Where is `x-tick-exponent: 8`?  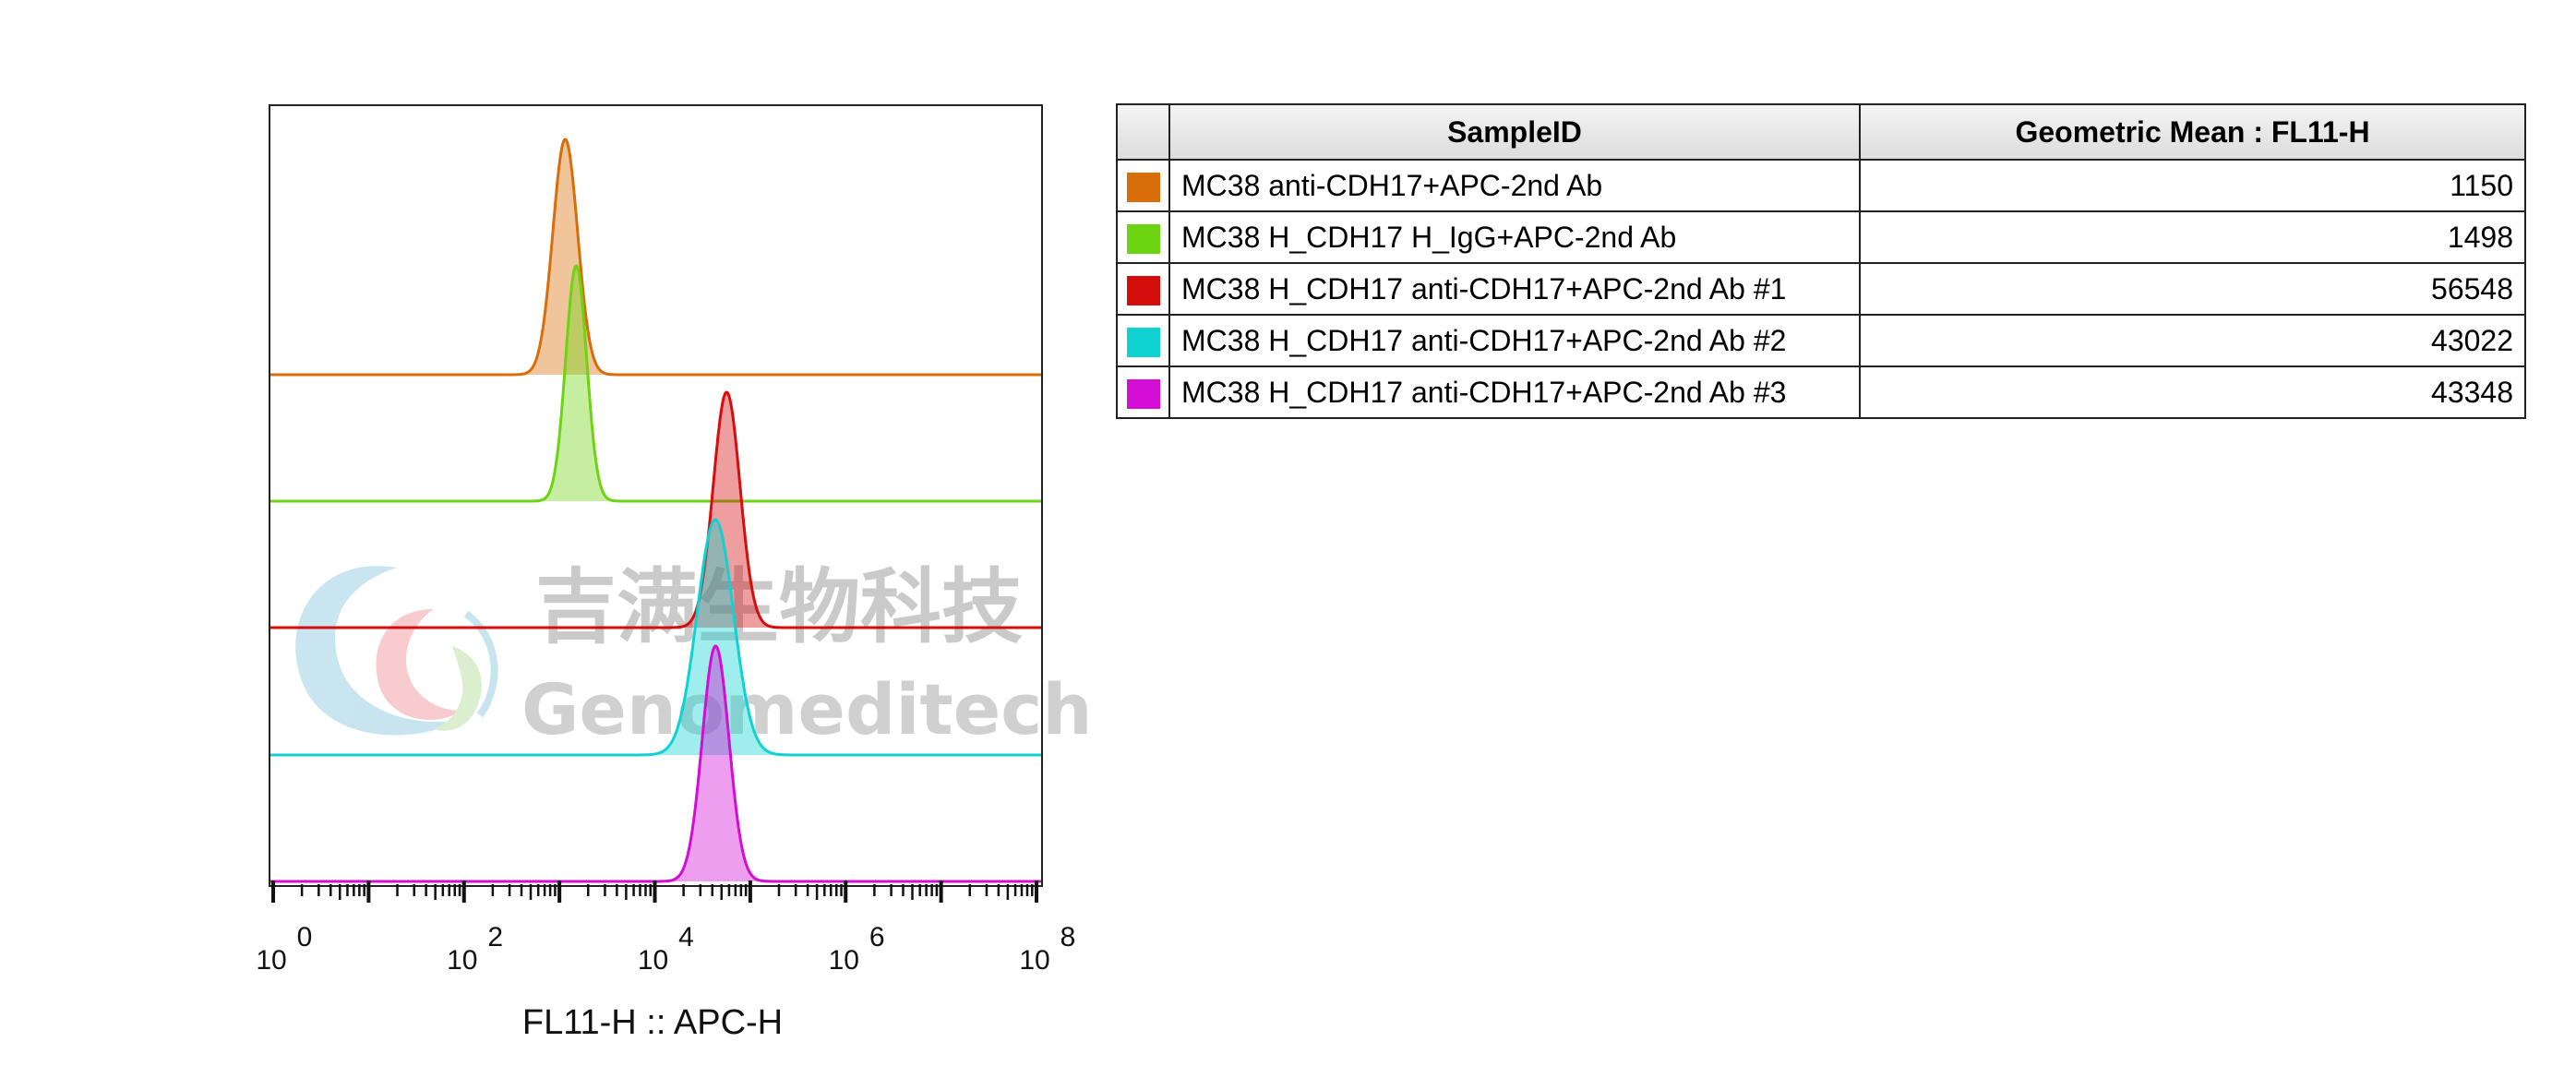
x-tick-exponent: 8 is located at coordinates (1068, 937).